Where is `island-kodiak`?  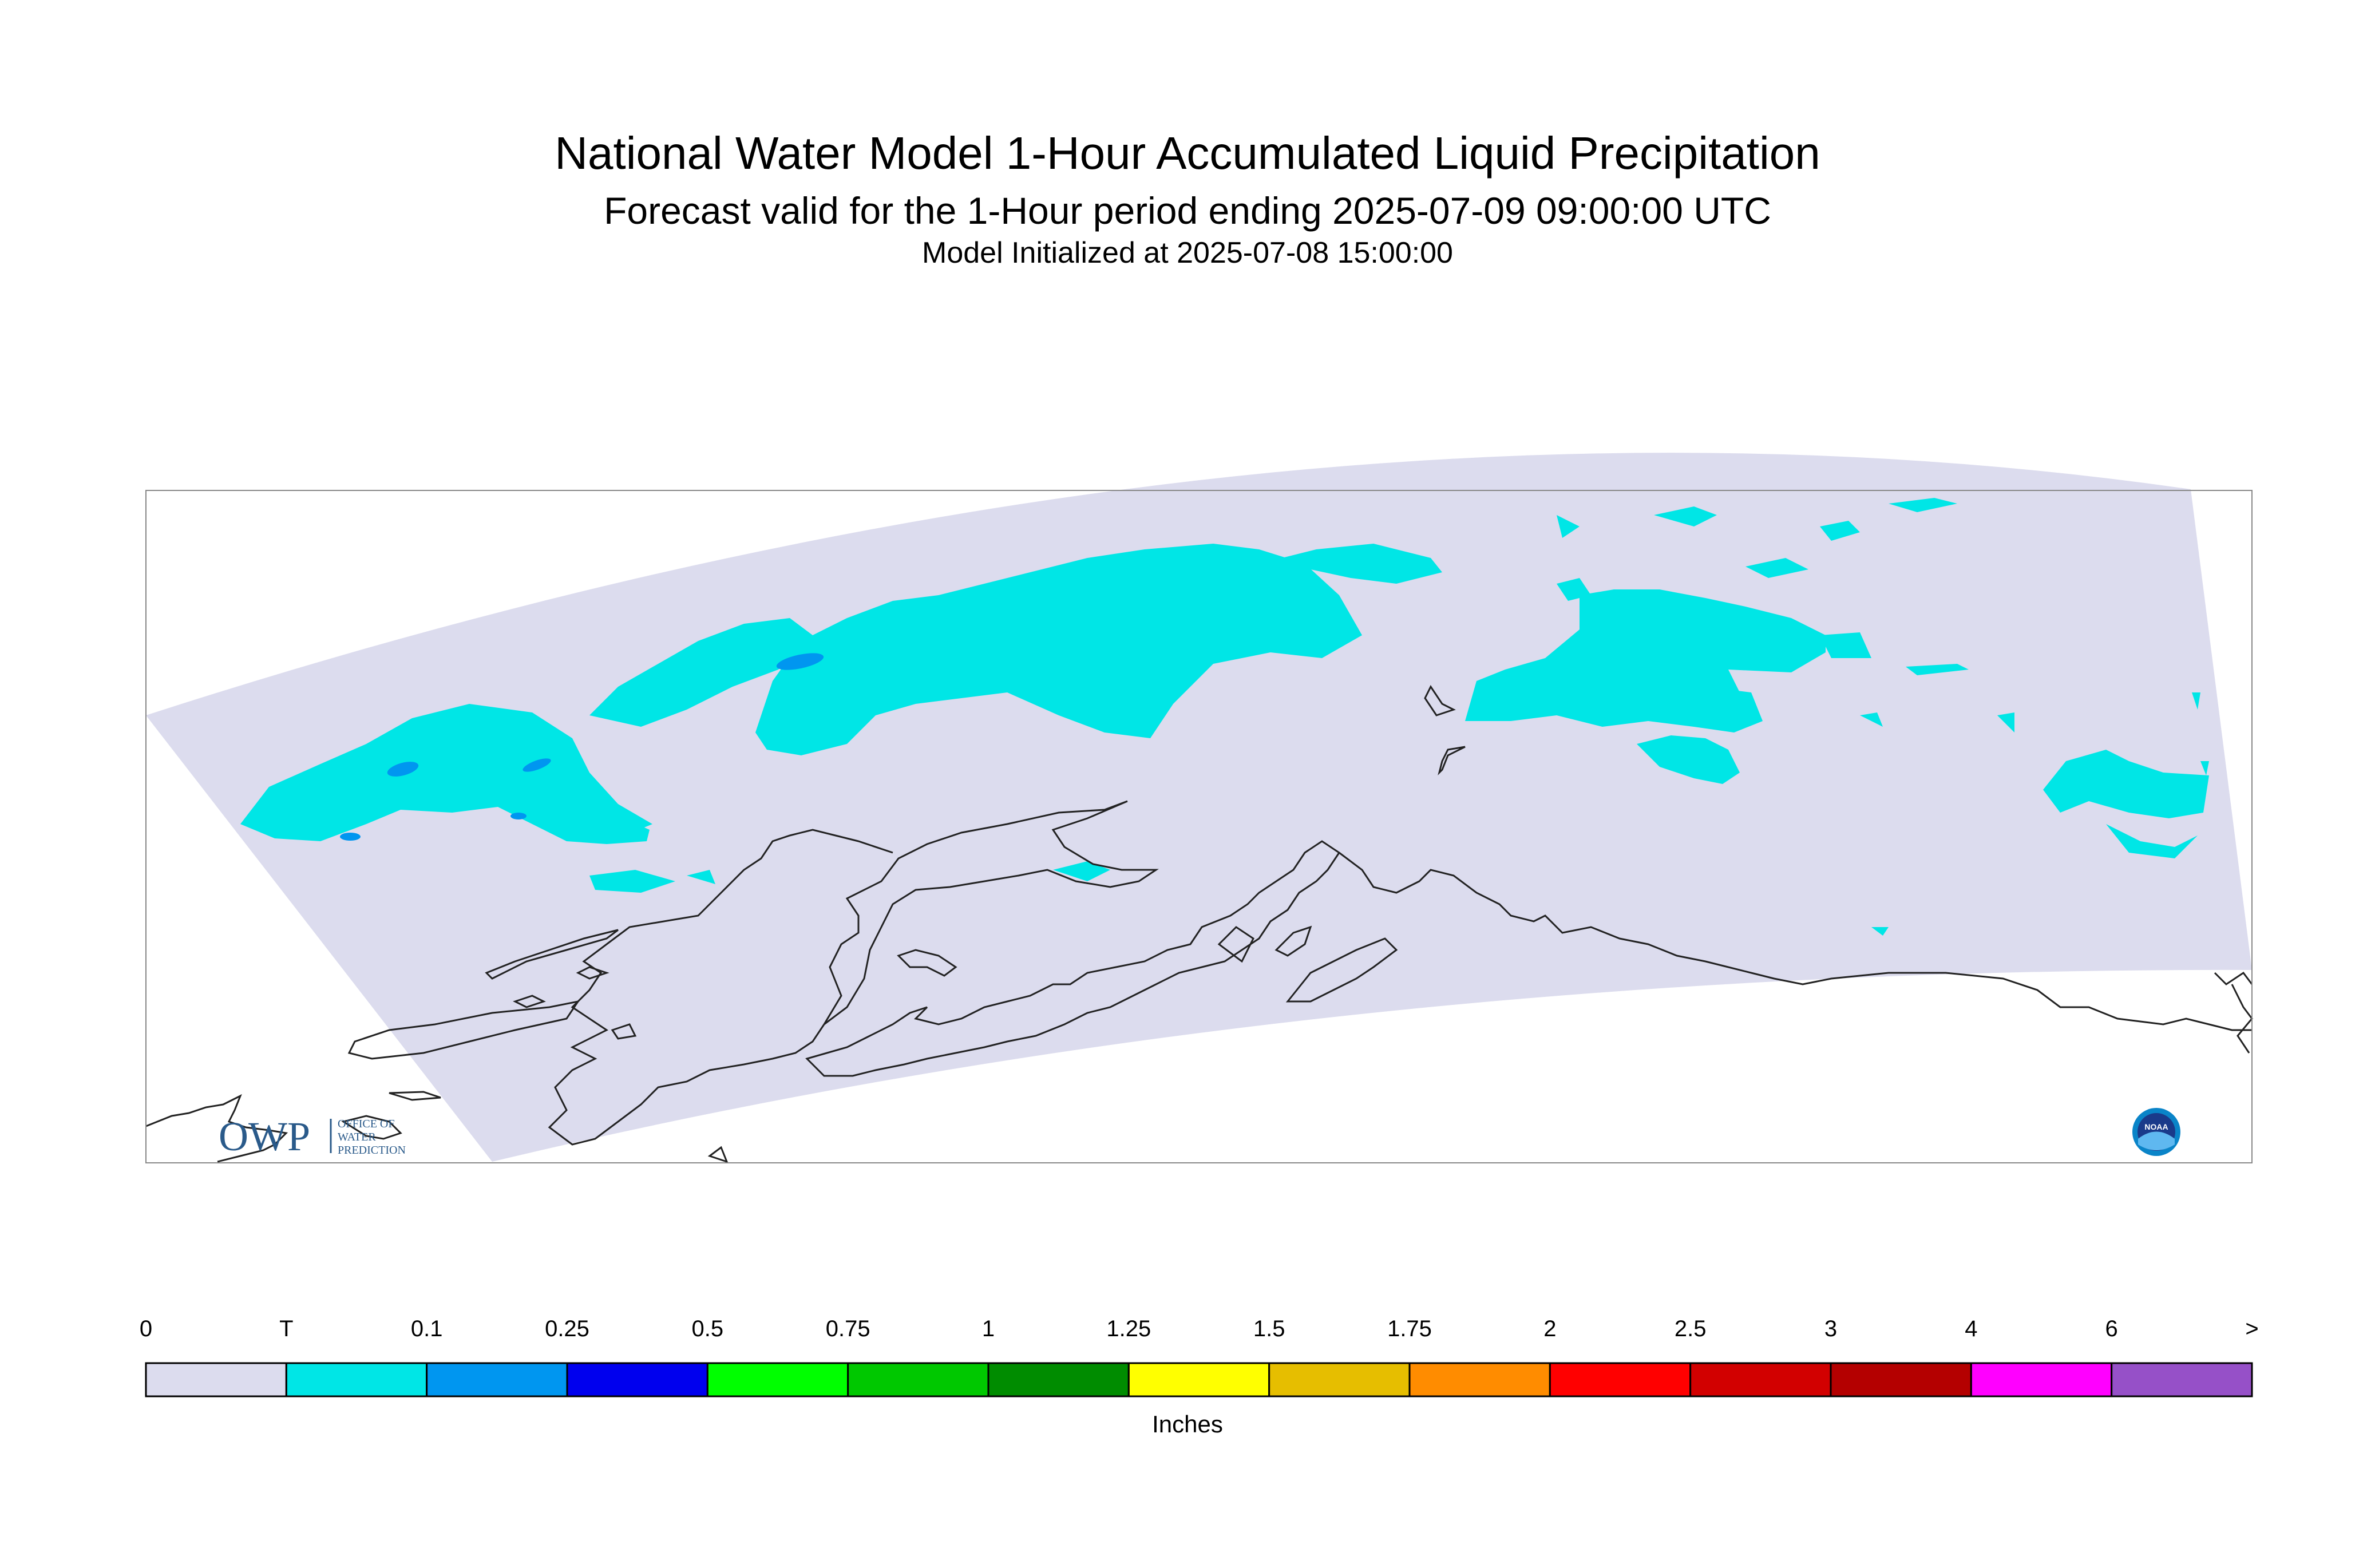
island-kodiak is located at coordinates (1341, 970).